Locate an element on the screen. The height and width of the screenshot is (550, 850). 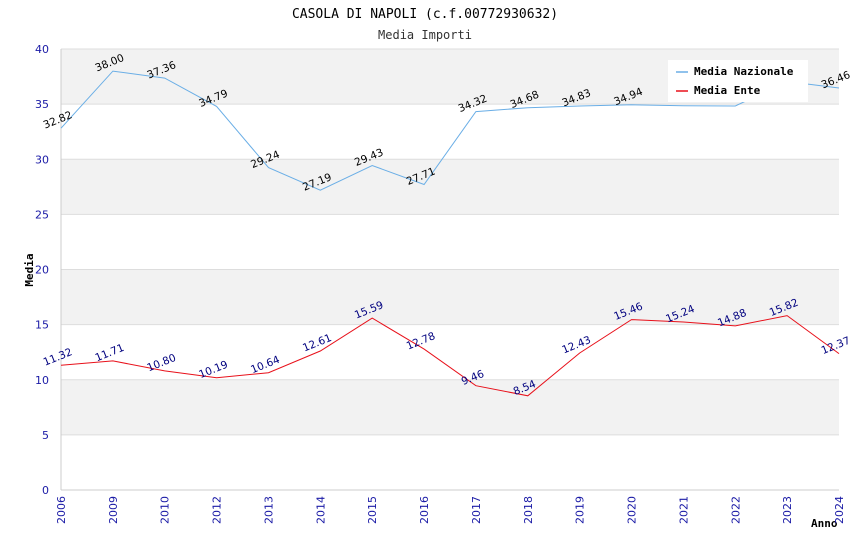
series-line-media-ente is located at coordinates (450, 356).